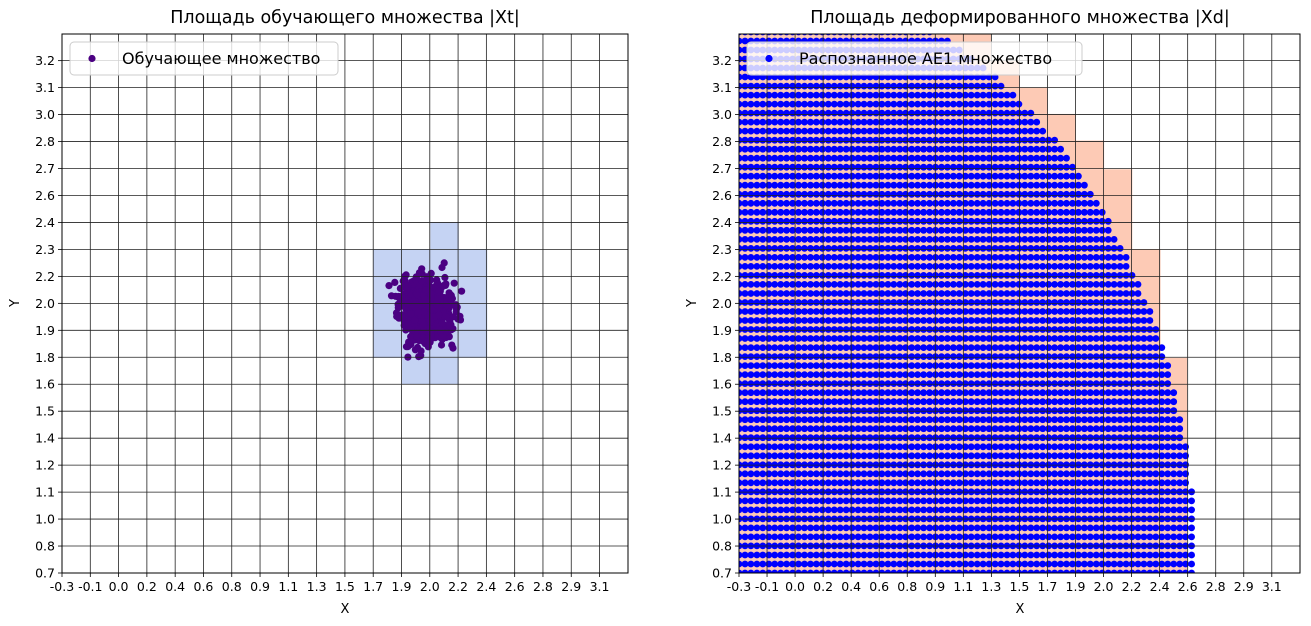 This screenshot has width=1311, height=626. I want to click on legend-box, so click(204, 58).